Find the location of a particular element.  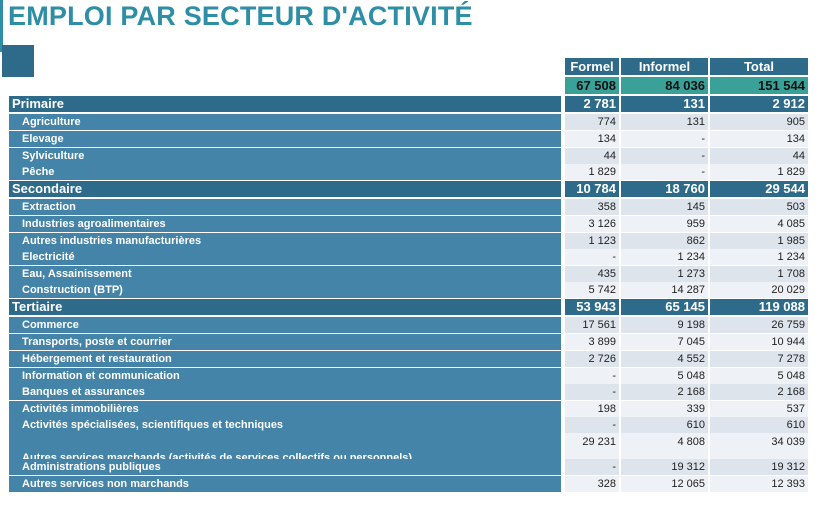

table-row: Construction (BTP) 5 742 14 287 20 029 is located at coordinates (408, 290).